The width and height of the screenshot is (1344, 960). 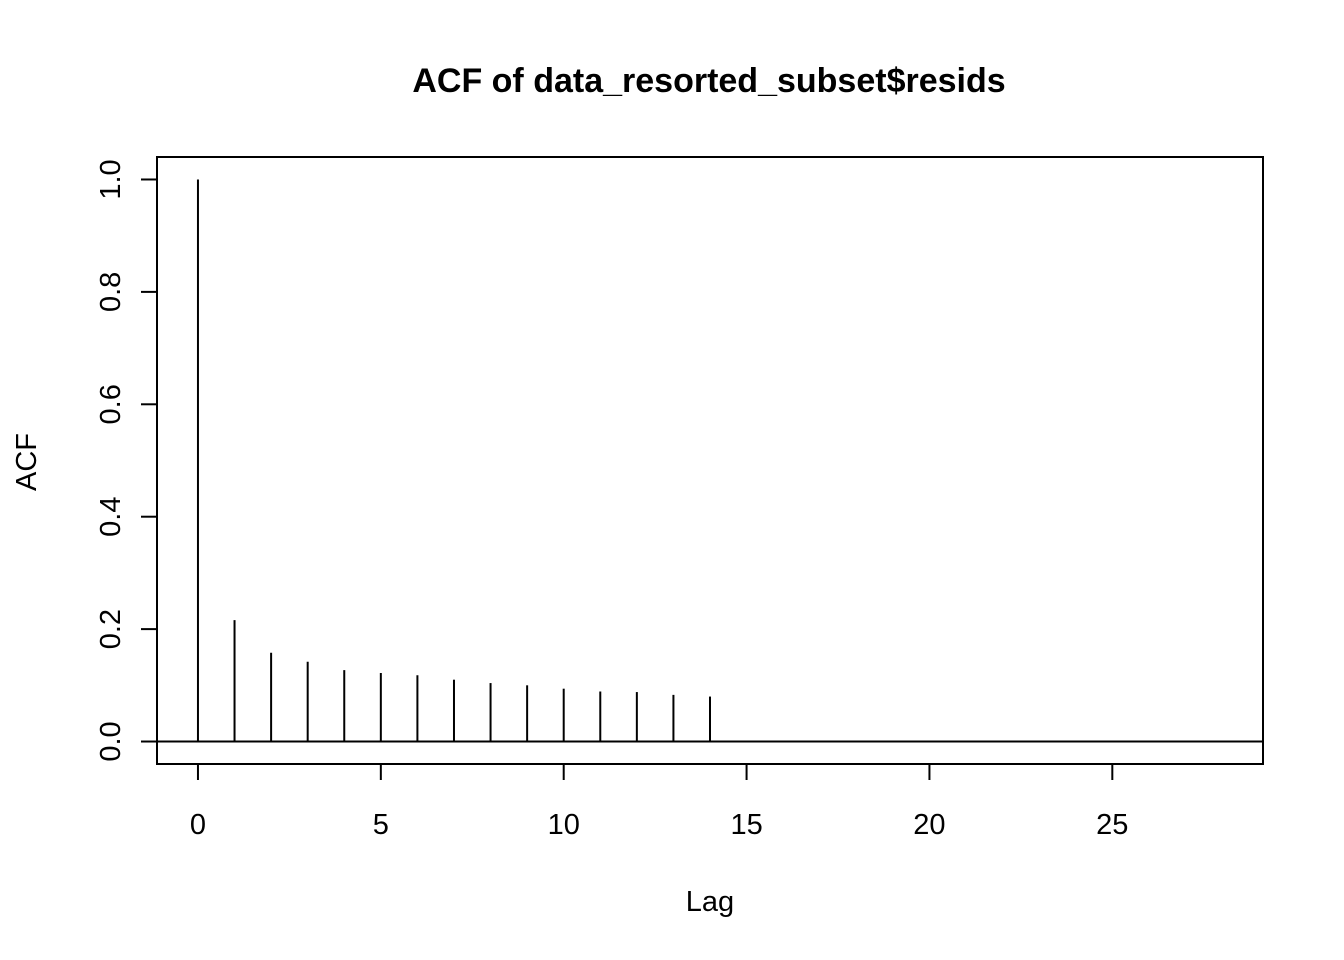 I want to click on x-tick-label: 5, so click(x=381, y=825).